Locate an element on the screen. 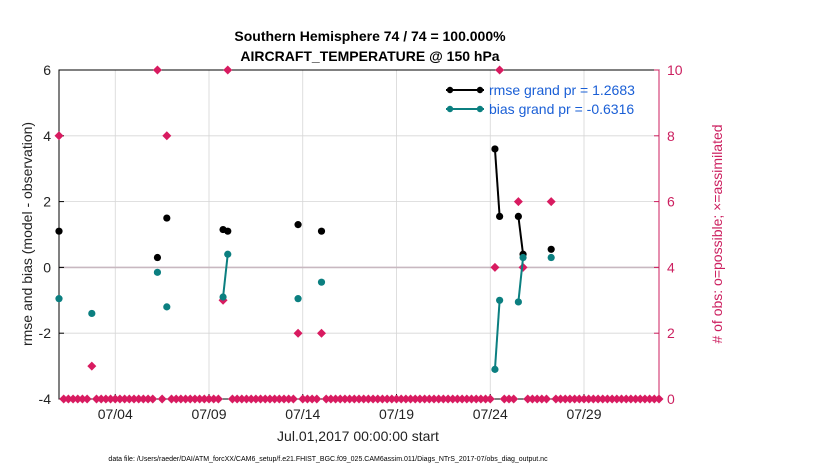  x-axis: 07/04 07/09 07/14 07/19 07/24 07/29 is located at coordinates (350, 408).